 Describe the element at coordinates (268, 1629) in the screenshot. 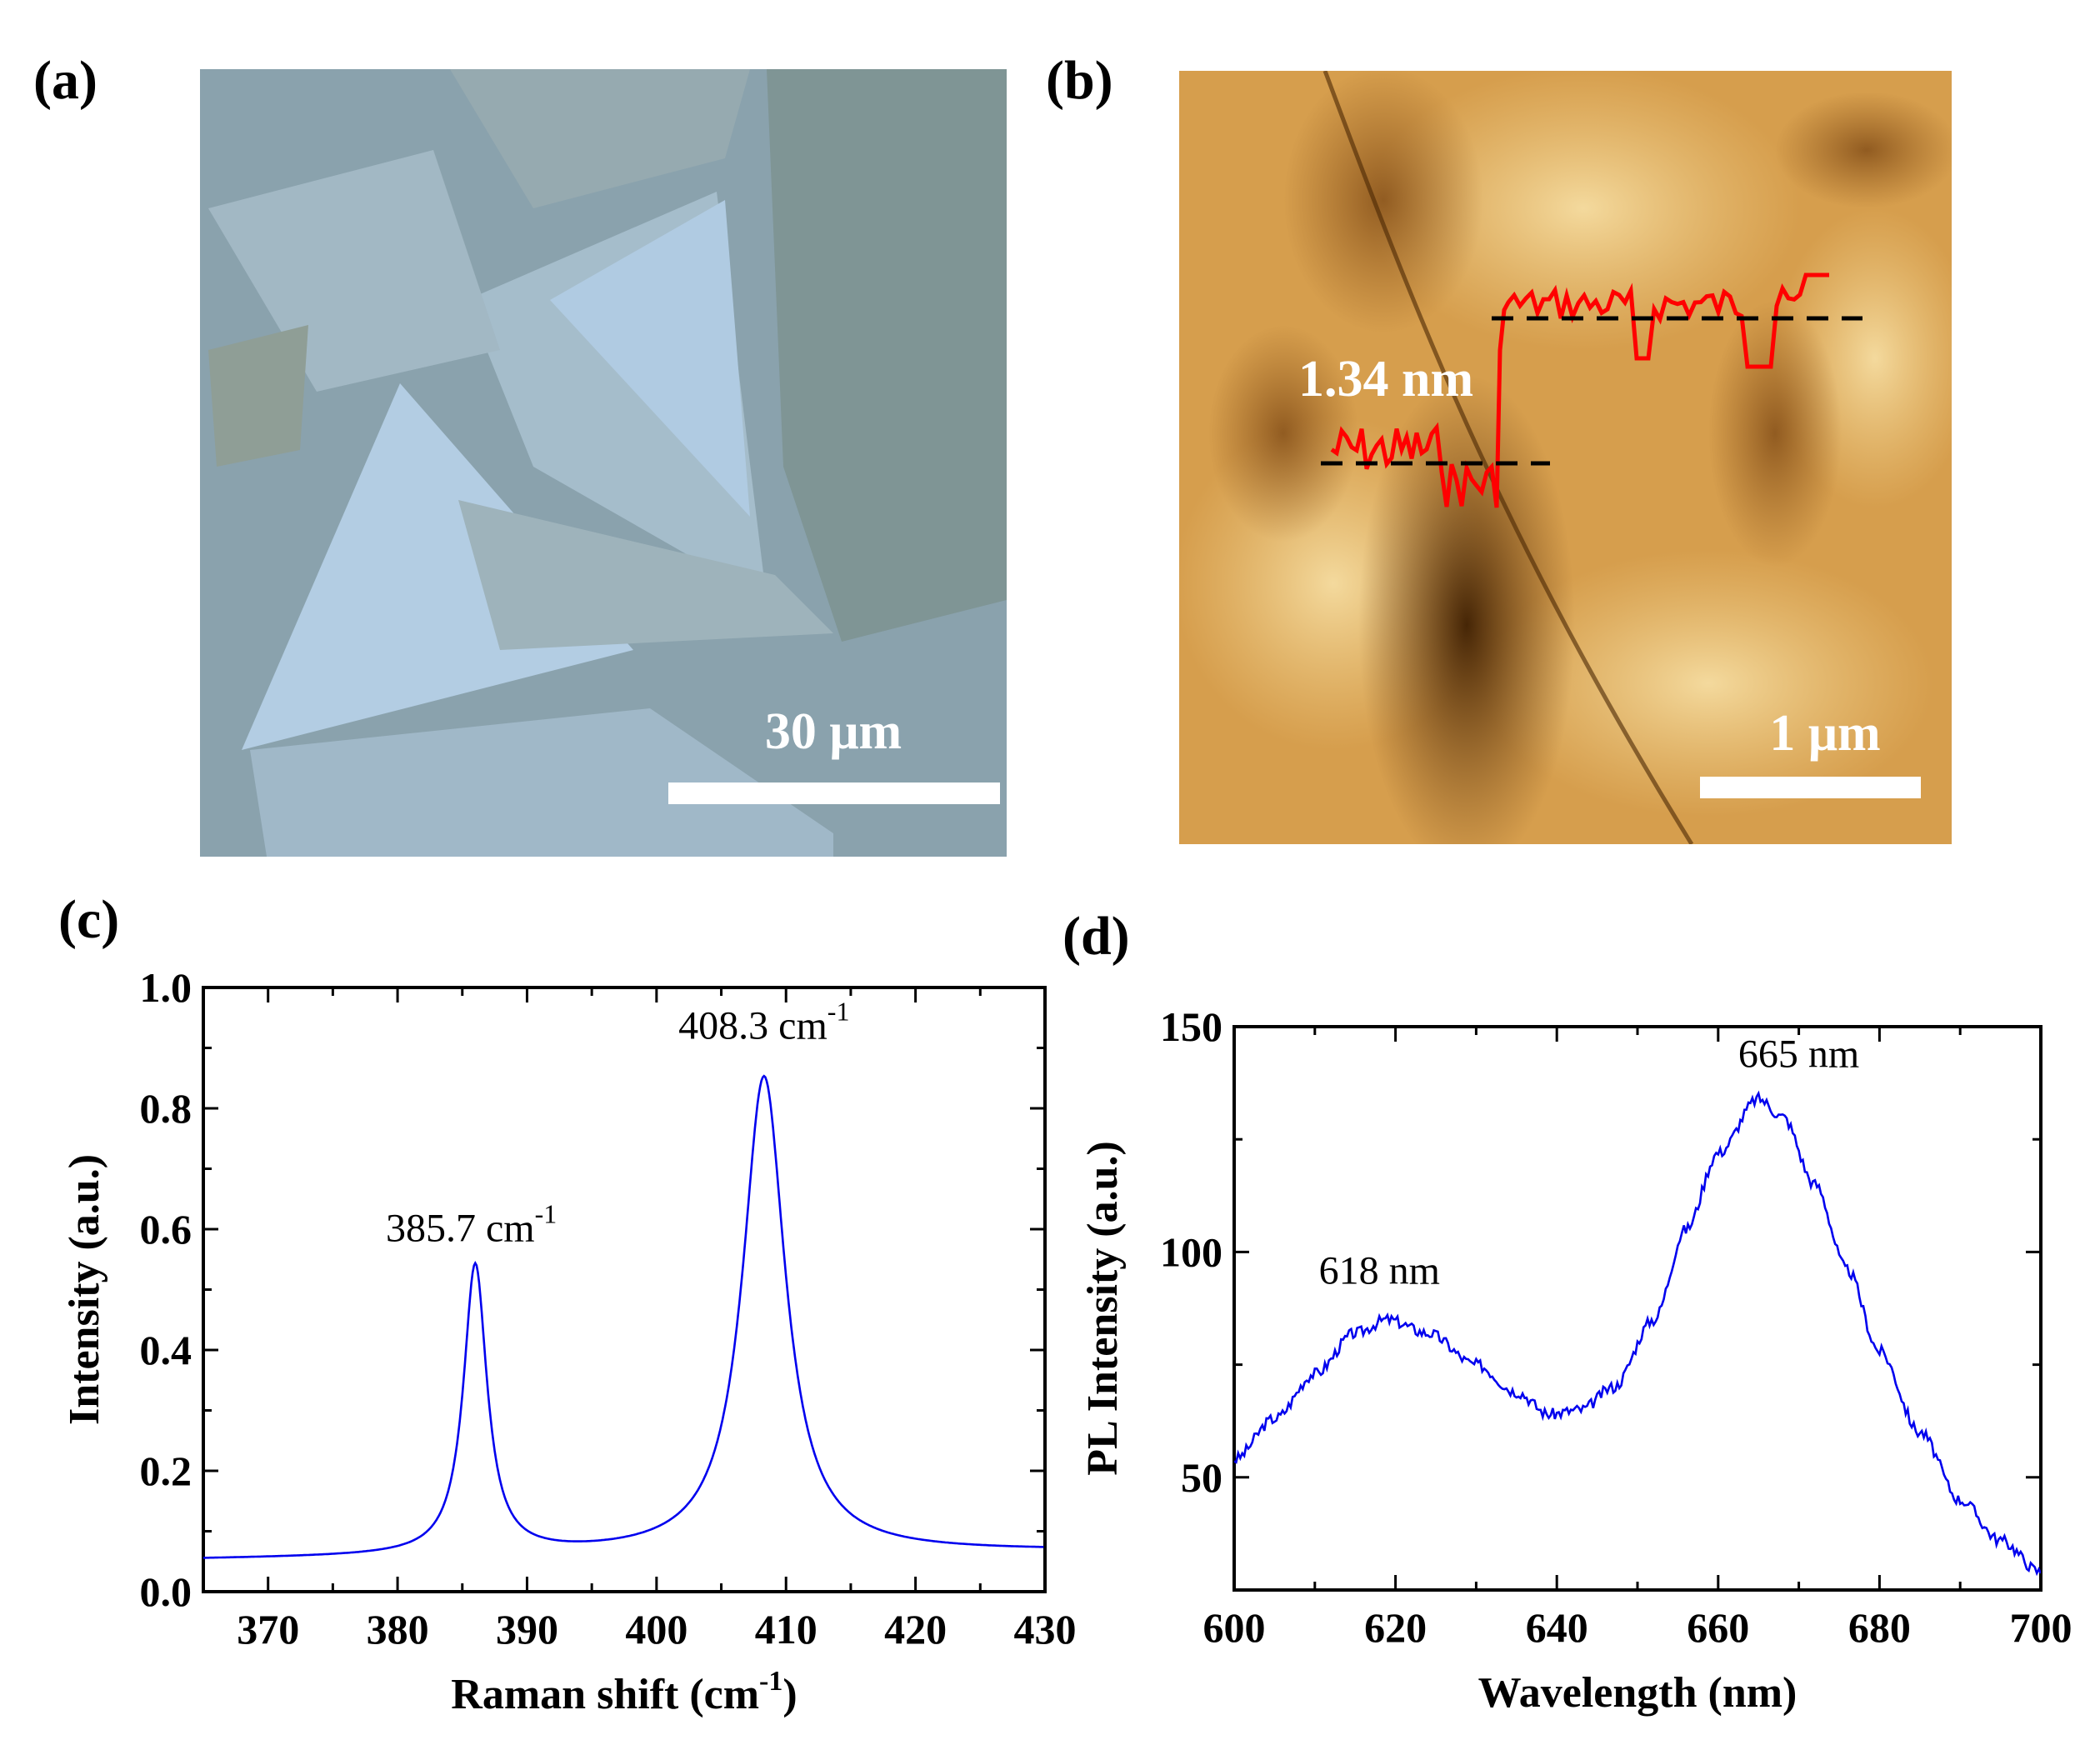

I see `x-tick-label: 370` at that location.